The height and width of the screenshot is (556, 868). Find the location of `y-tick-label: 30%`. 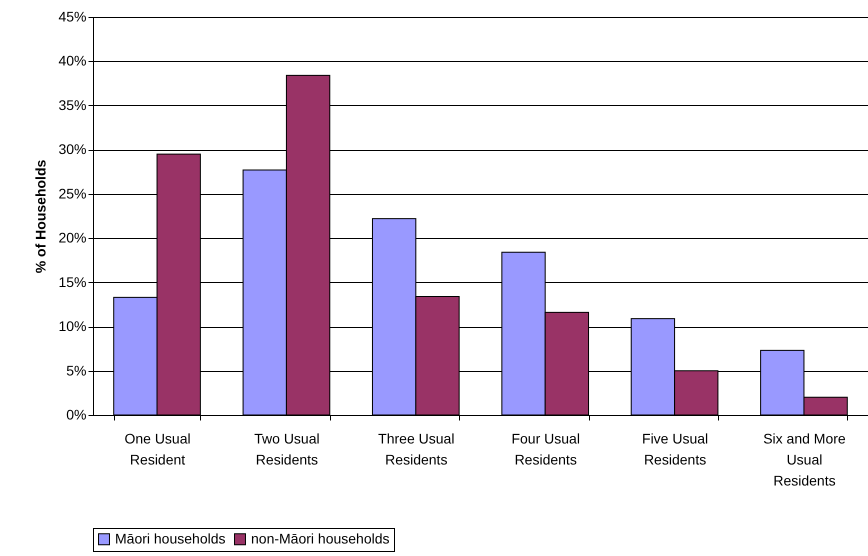

y-tick-label: 30% is located at coordinates (72, 149).